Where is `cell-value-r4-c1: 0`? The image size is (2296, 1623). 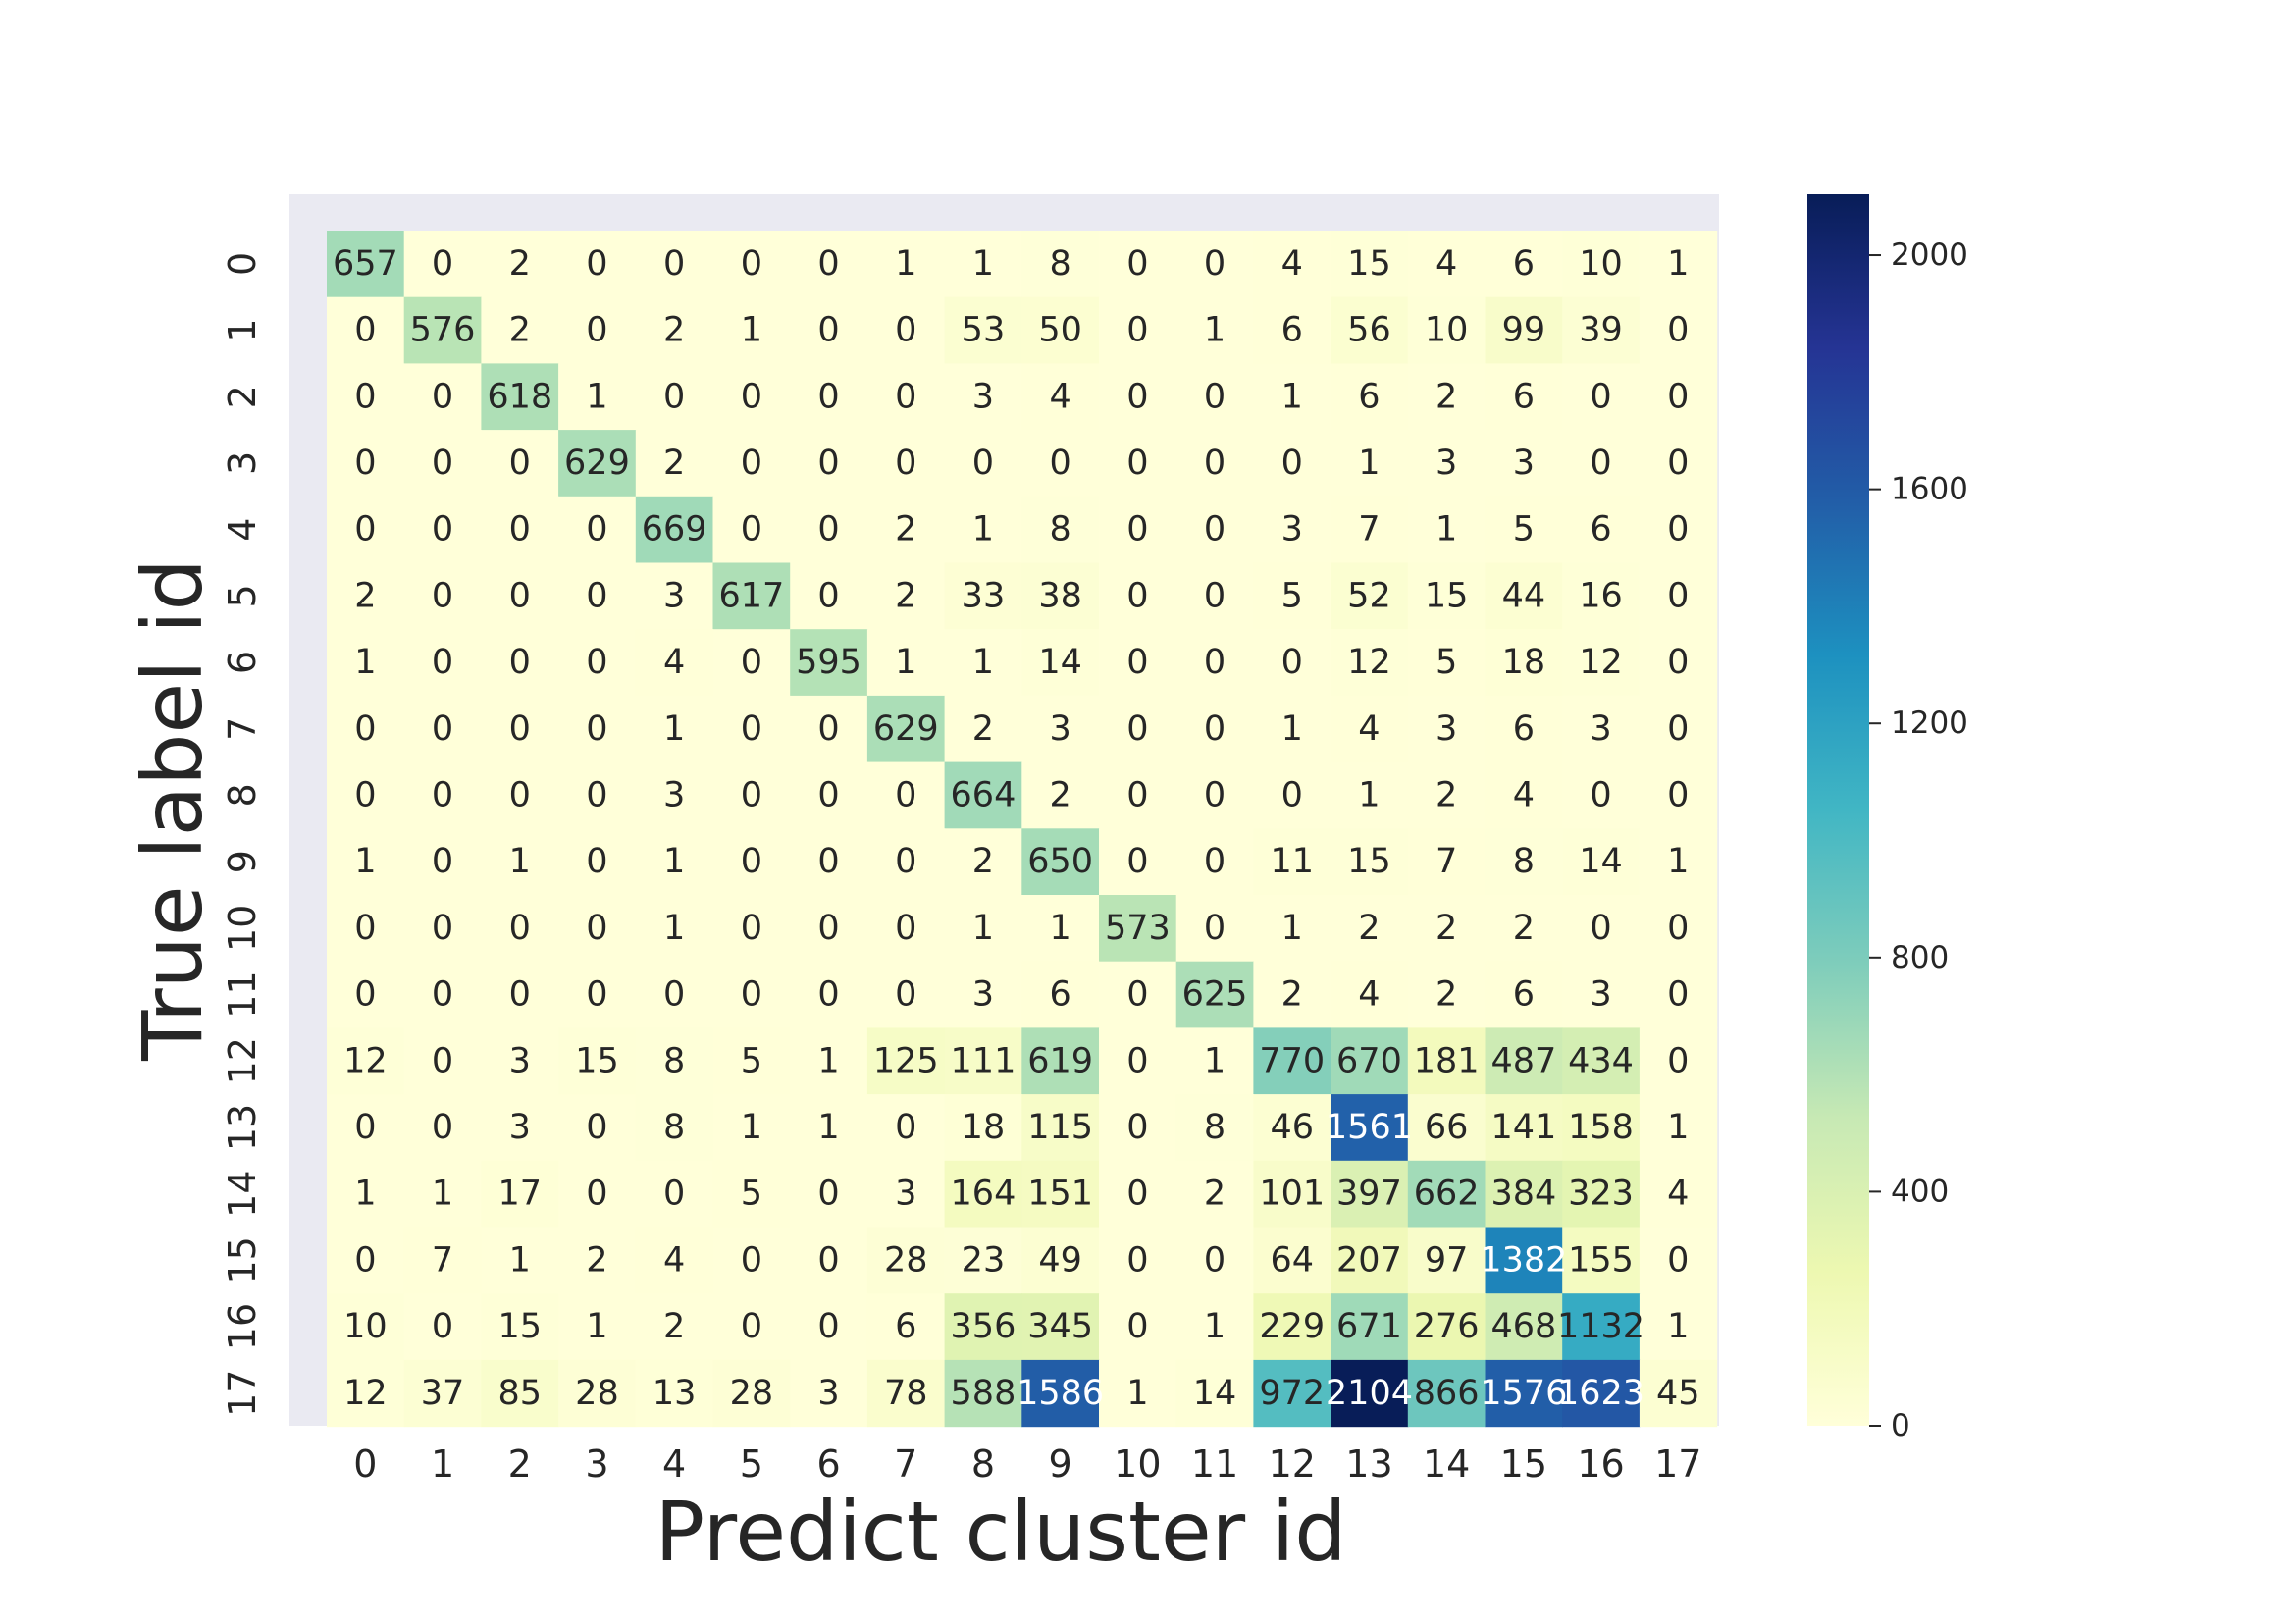
cell-value-r4-c1: 0 is located at coordinates (442, 530).